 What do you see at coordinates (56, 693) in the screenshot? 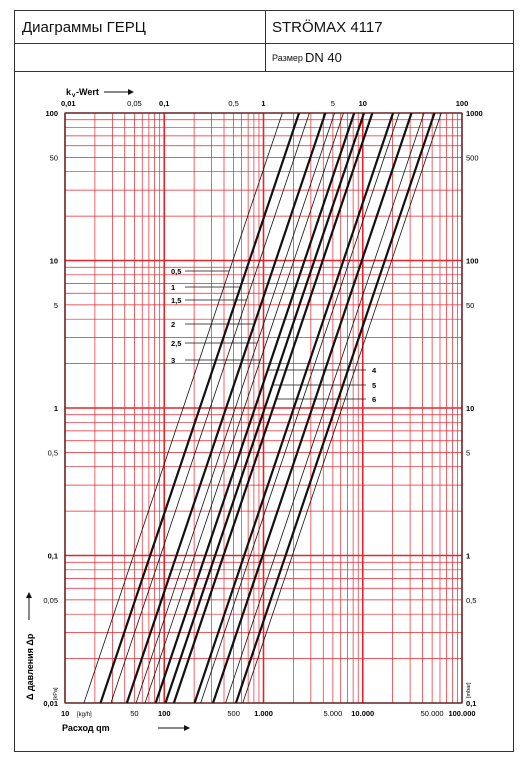
I see `y-unit-label-left: [kPa]` at bounding box center [56, 693].